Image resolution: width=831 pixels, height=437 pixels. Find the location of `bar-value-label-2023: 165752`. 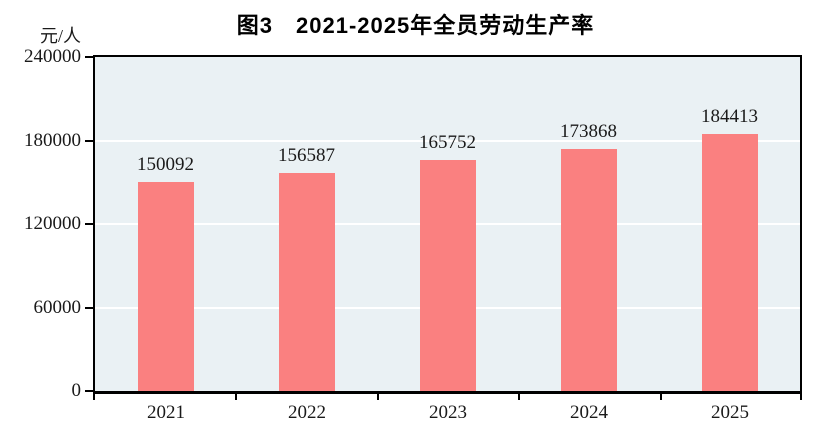

bar-value-label-2023: 165752 is located at coordinates (447, 142).